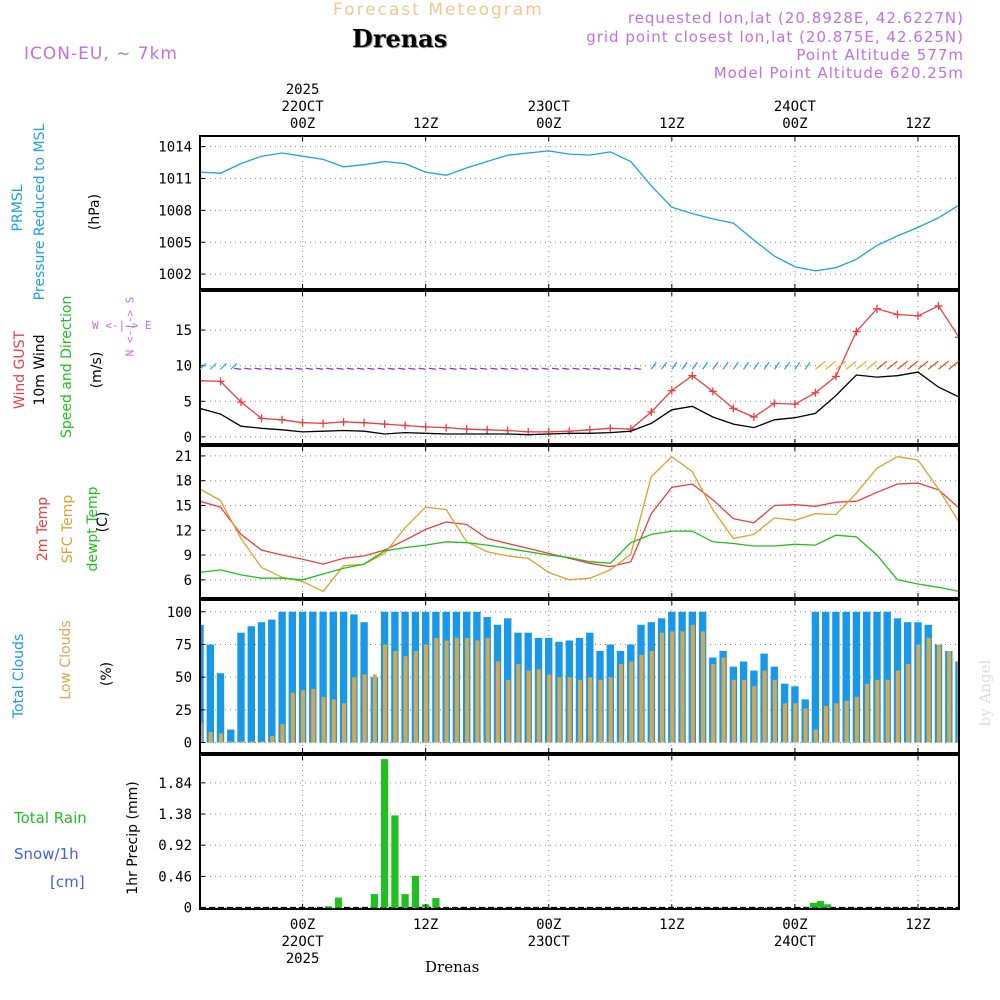 Image resolution: width=1000 pixels, height=1000 pixels. I want to click on panel-2-plot, so click(579, 522).